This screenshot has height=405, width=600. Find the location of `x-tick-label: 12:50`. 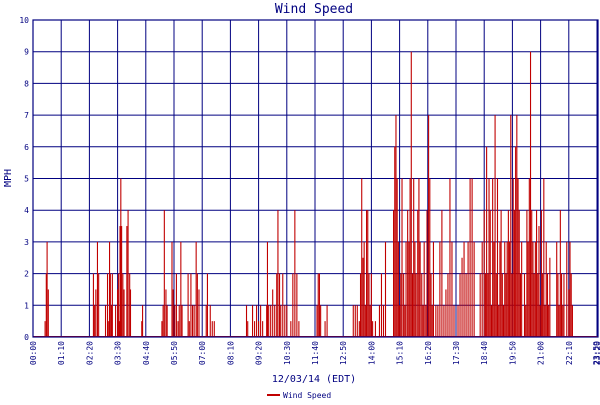

x-tick-label: 12:50 is located at coordinates (343, 353).